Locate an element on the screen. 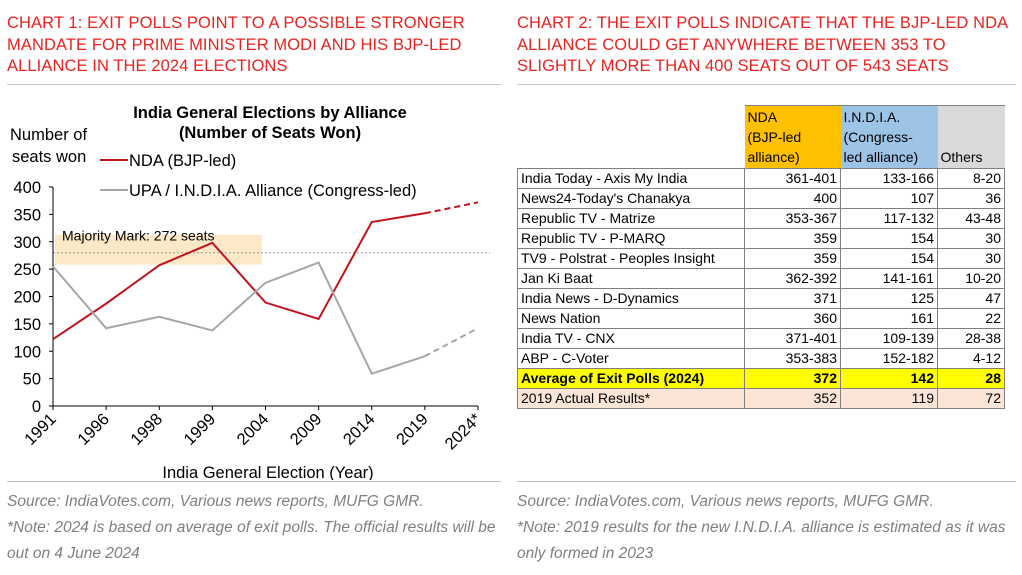 This screenshot has height=575, width=1022. others-seats: 47 is located at coordinates (971, 298).